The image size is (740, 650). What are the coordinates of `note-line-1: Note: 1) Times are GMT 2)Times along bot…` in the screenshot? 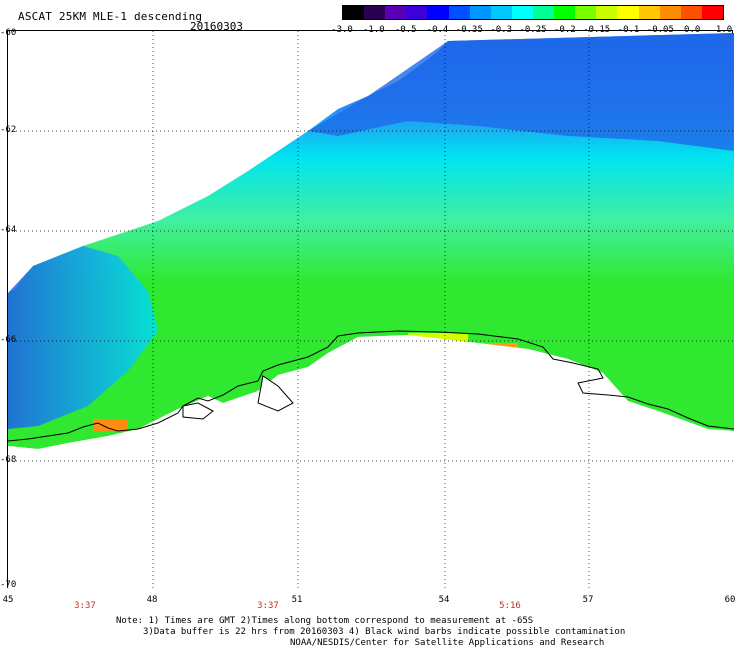 It's located at (325, 621).